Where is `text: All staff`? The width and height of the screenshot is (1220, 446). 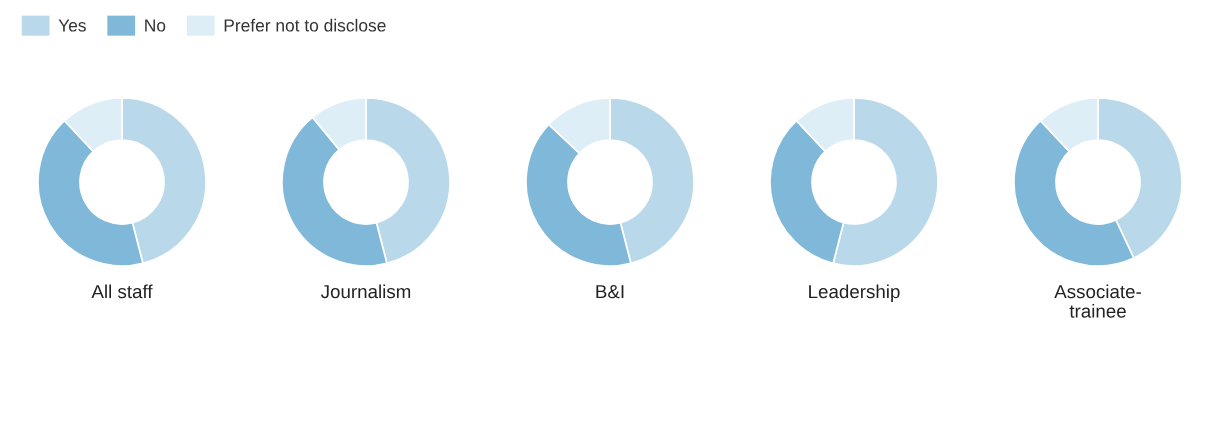 text: All staff is located at coordinates (122, 291).